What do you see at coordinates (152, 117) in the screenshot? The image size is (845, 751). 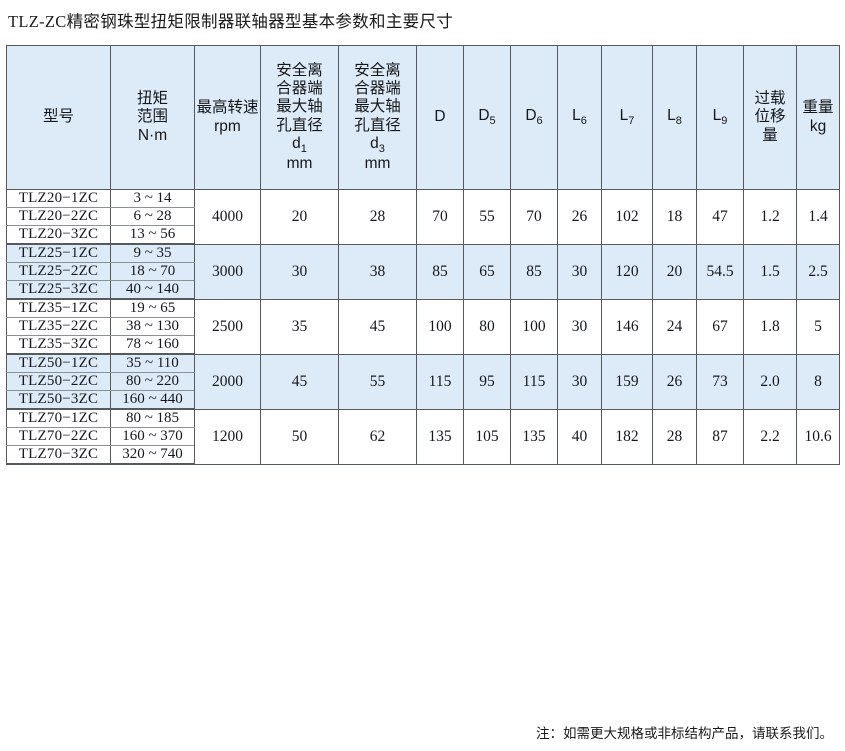 I see `column-header-torque_range: 扭矩 范围 N·m` at bounding box center [152, 117].